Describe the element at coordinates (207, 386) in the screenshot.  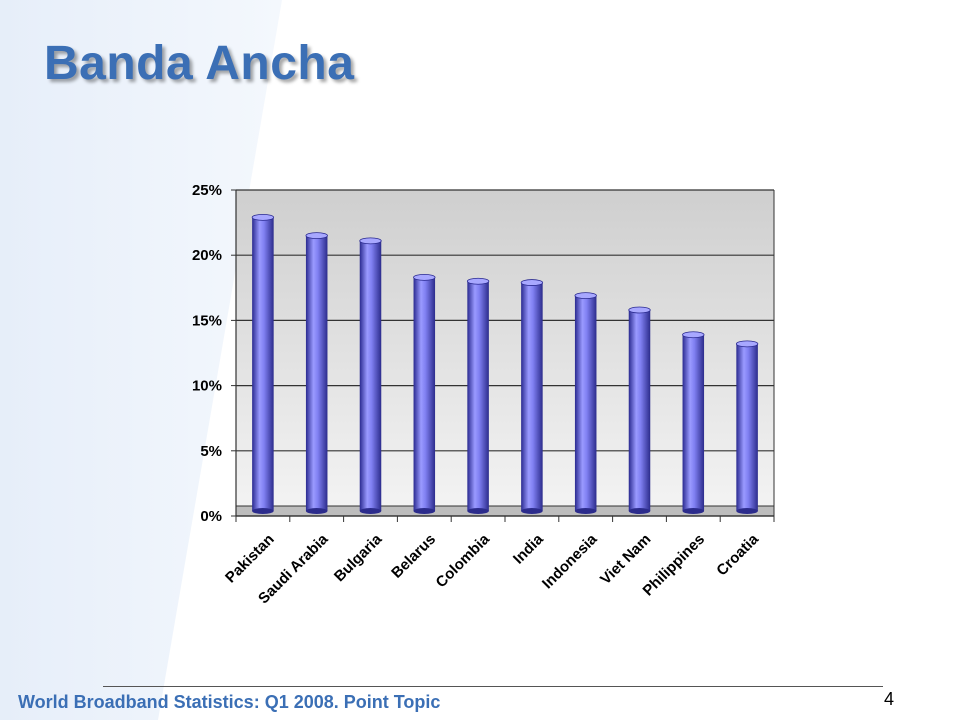
I see `y-tick-label: 10%` at that location.